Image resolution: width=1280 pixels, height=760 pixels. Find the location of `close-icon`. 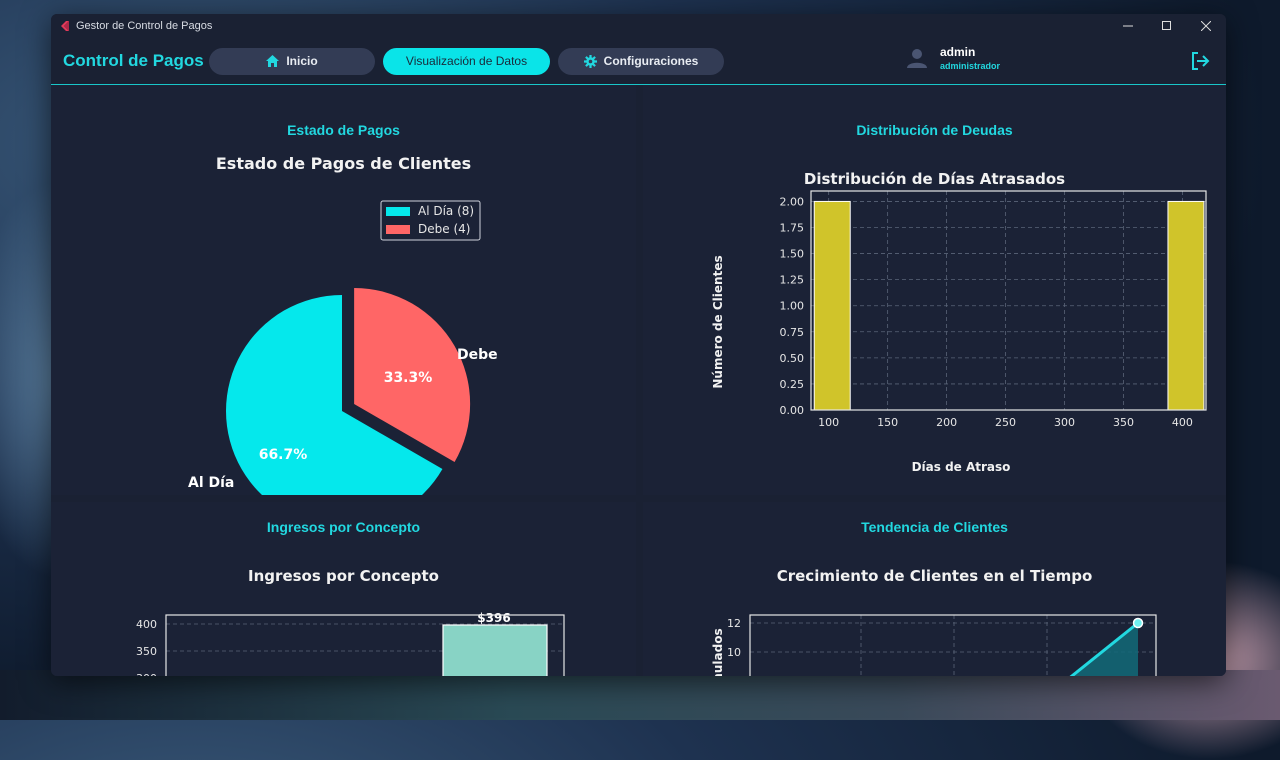

close-icon is located at coordinates (1206, 26).